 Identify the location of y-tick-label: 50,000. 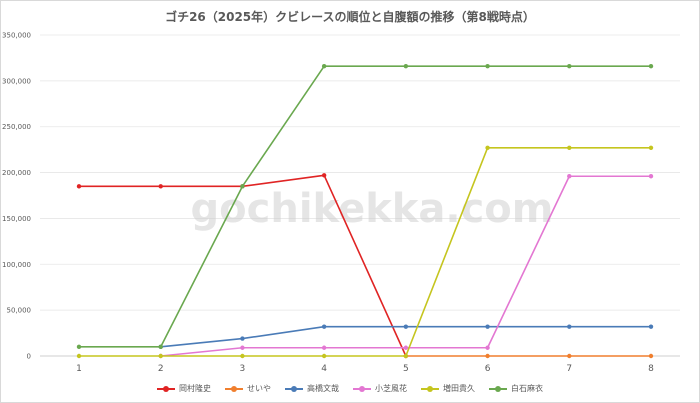
(19, 311).